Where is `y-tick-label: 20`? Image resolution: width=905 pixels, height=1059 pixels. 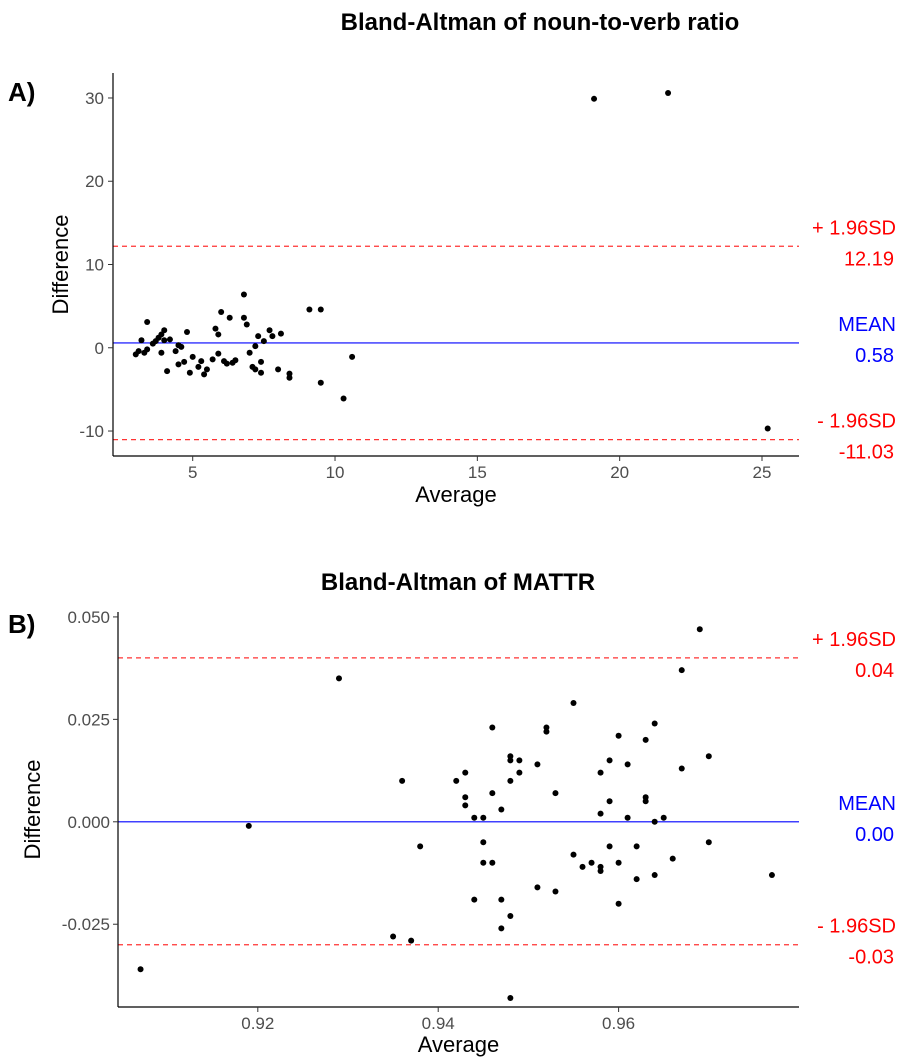
y-tick-label: 20 is located at coordinates (94, 181).